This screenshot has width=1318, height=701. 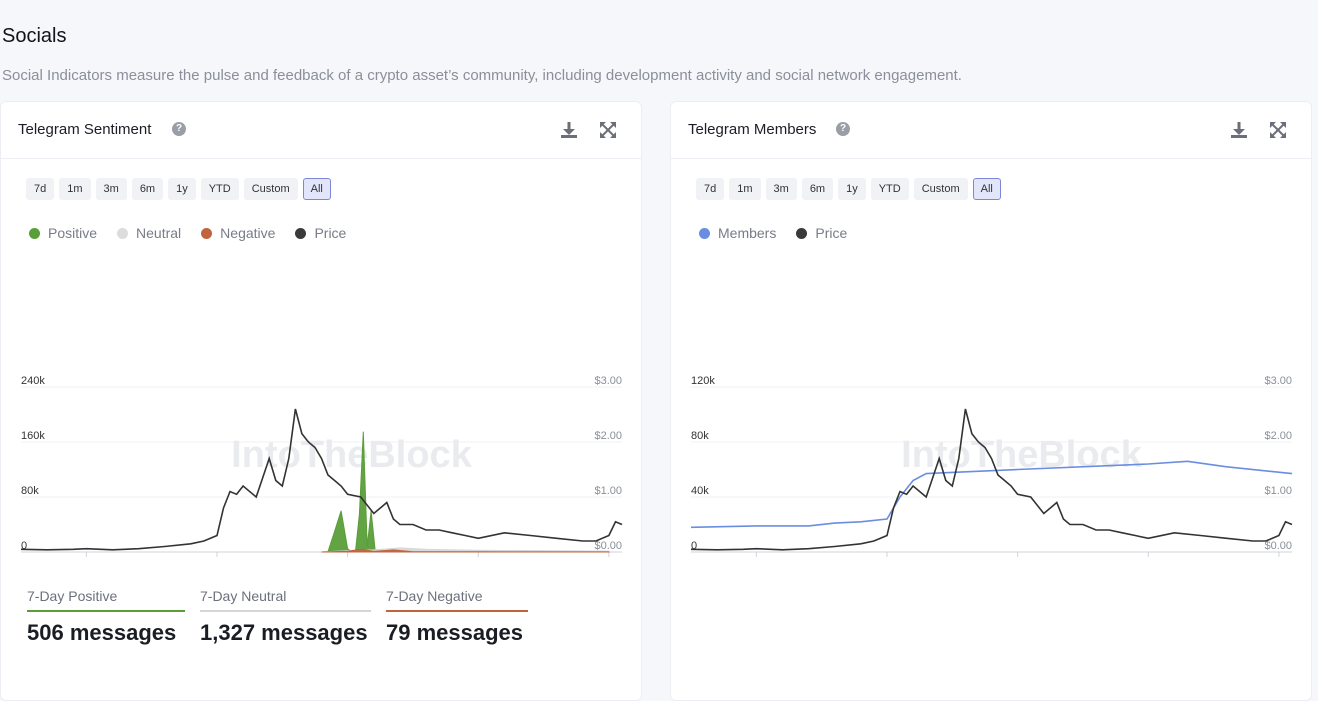 I want to click on legend-neutral: Neutral, so click(x=149, y=233).